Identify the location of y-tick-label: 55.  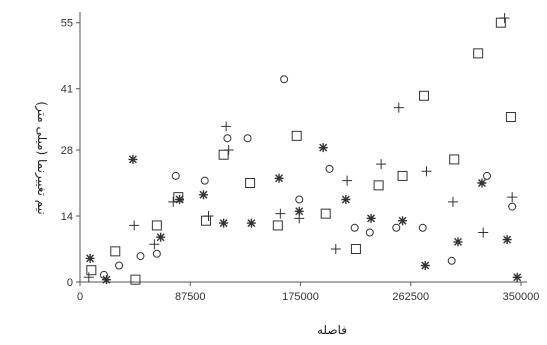
(67, 24).